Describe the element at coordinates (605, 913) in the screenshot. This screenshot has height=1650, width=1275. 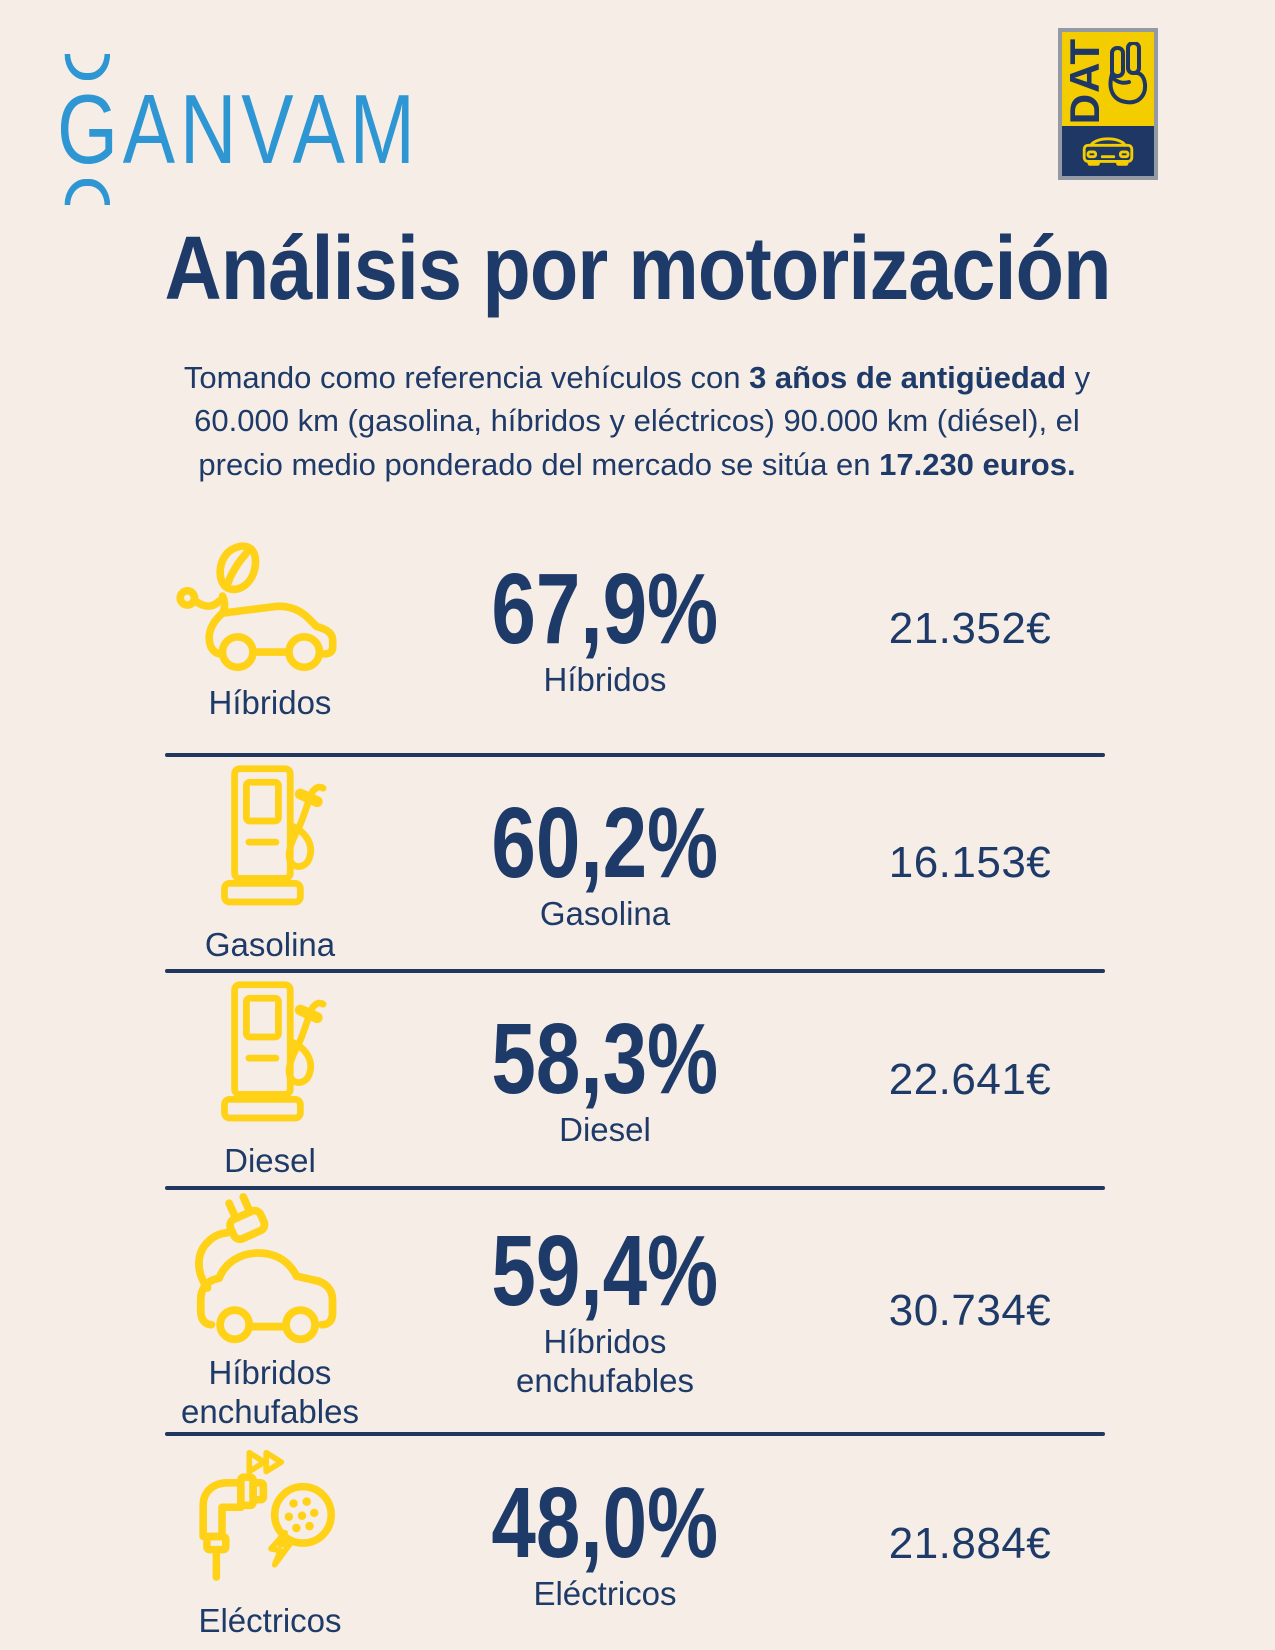
I see `percent-label: Gasolina` at that location.